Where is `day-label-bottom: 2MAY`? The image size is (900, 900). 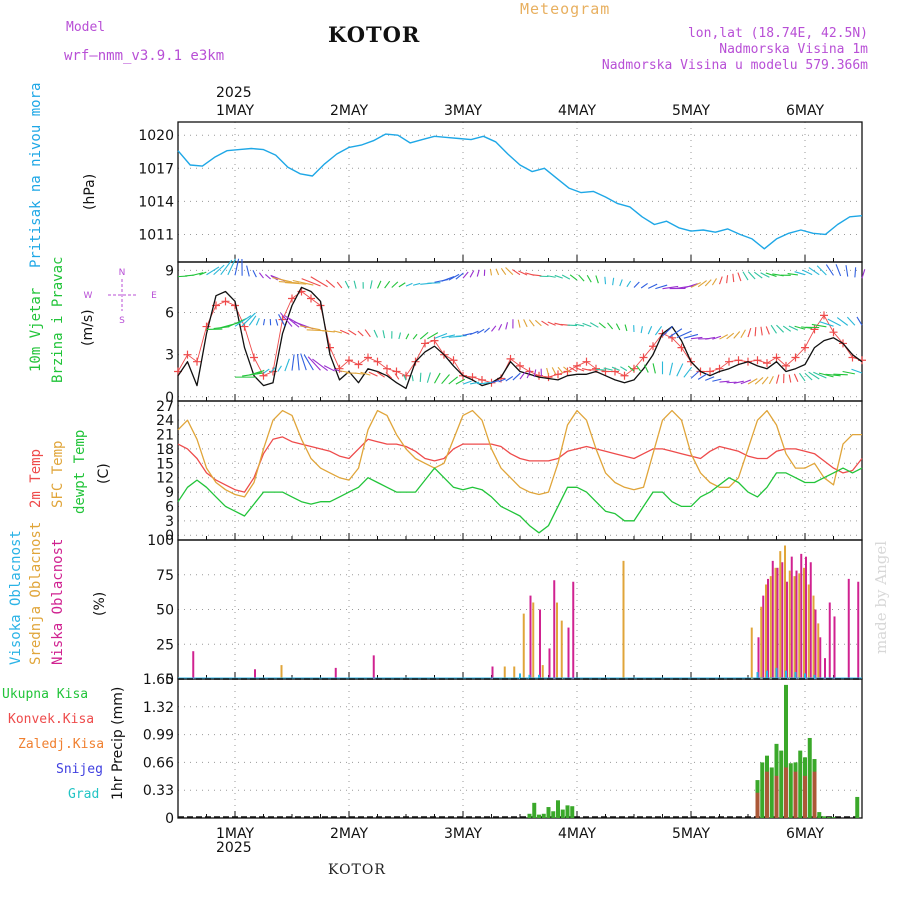
day-label-bottom: 2MAY is located at coordinates (349, 834).